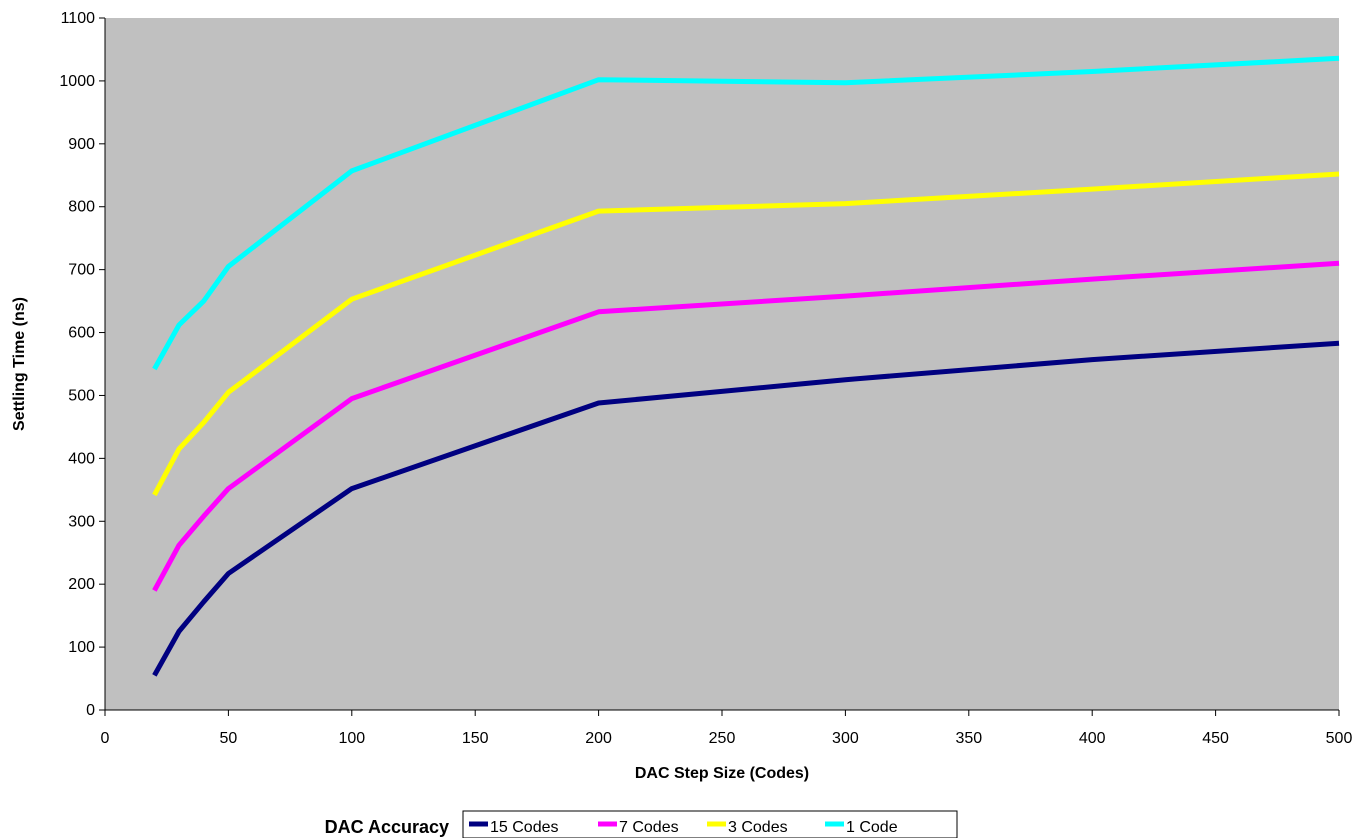 Image resolution: width=1369 pixels, height=838 pixels. What do you see at coordinates (524, 827) in the screenshot?
I see `legend-label-15-codes: 15 Codes` at bounding box center [524, 827].